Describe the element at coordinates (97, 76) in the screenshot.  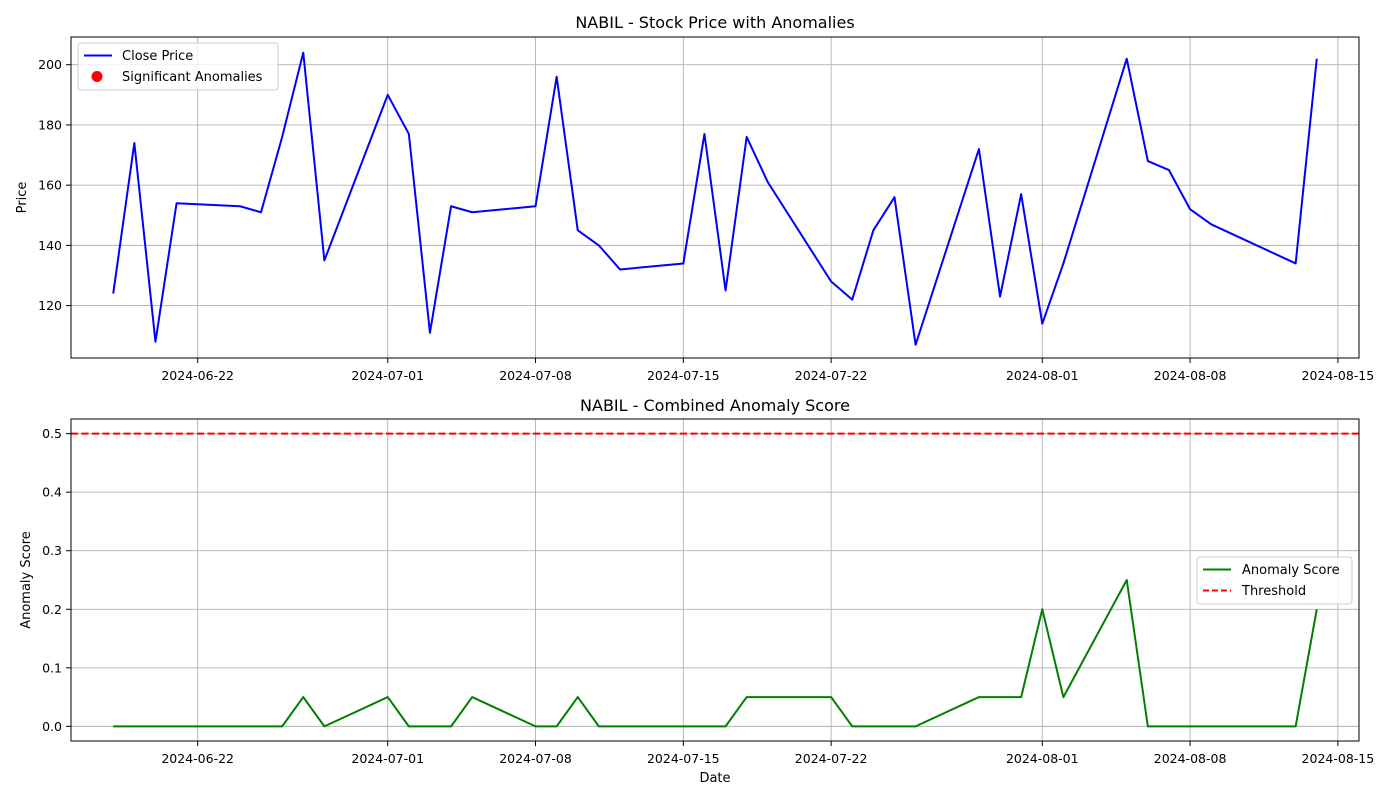
I see `anomalies-legend-marker` at that location.